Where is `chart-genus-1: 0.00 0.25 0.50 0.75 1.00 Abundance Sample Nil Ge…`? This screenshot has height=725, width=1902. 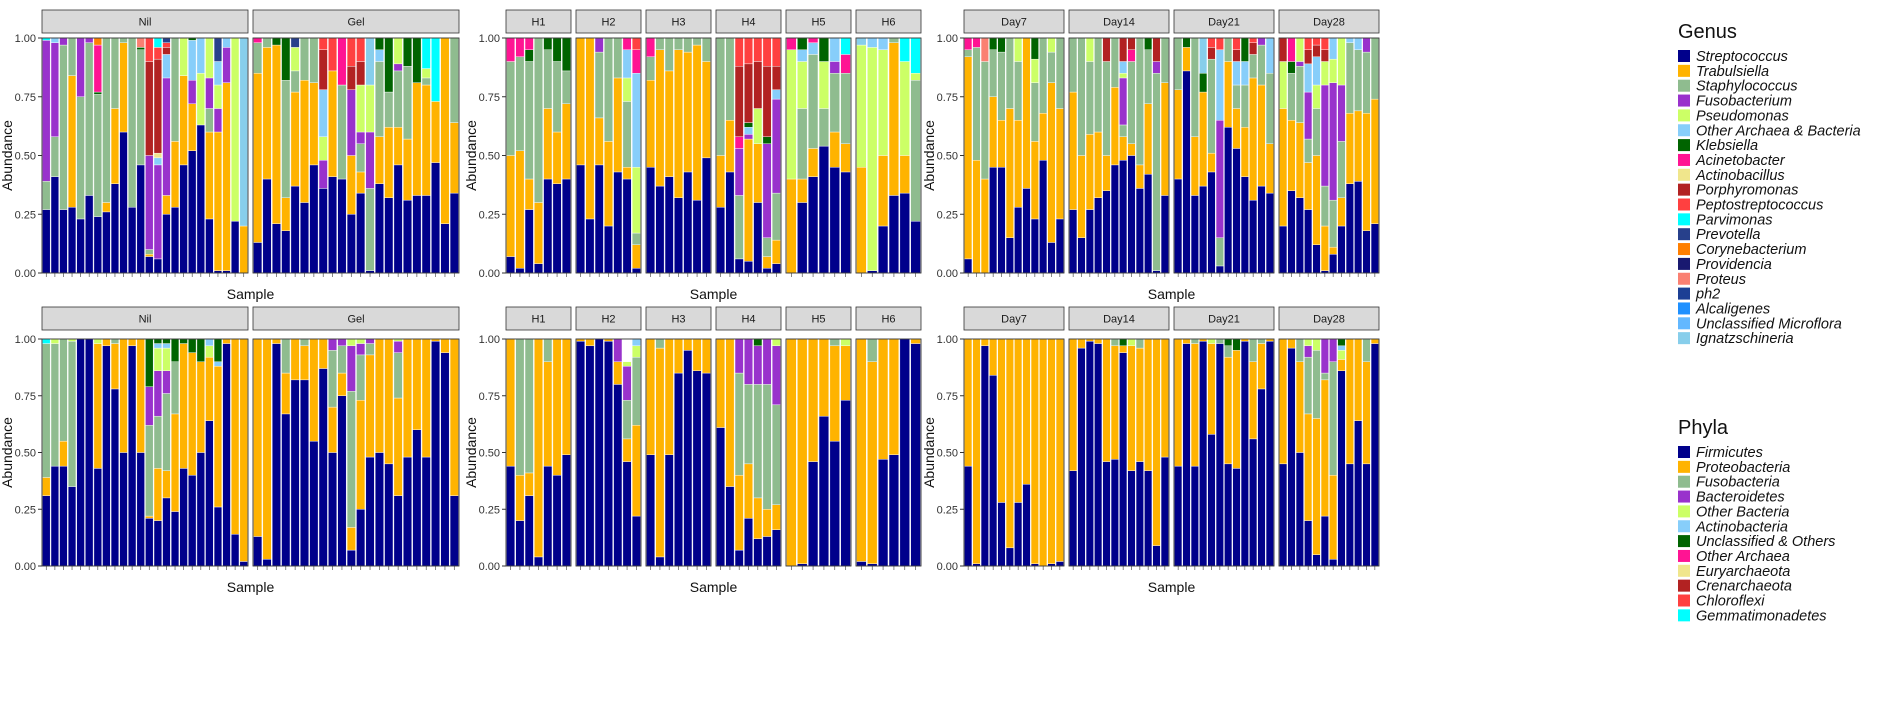
chart-genus-1: 0.00 0.25 0.50 0.75 1.00 Abundance Sample Nil Ge… is located at coordinates (230, 155).